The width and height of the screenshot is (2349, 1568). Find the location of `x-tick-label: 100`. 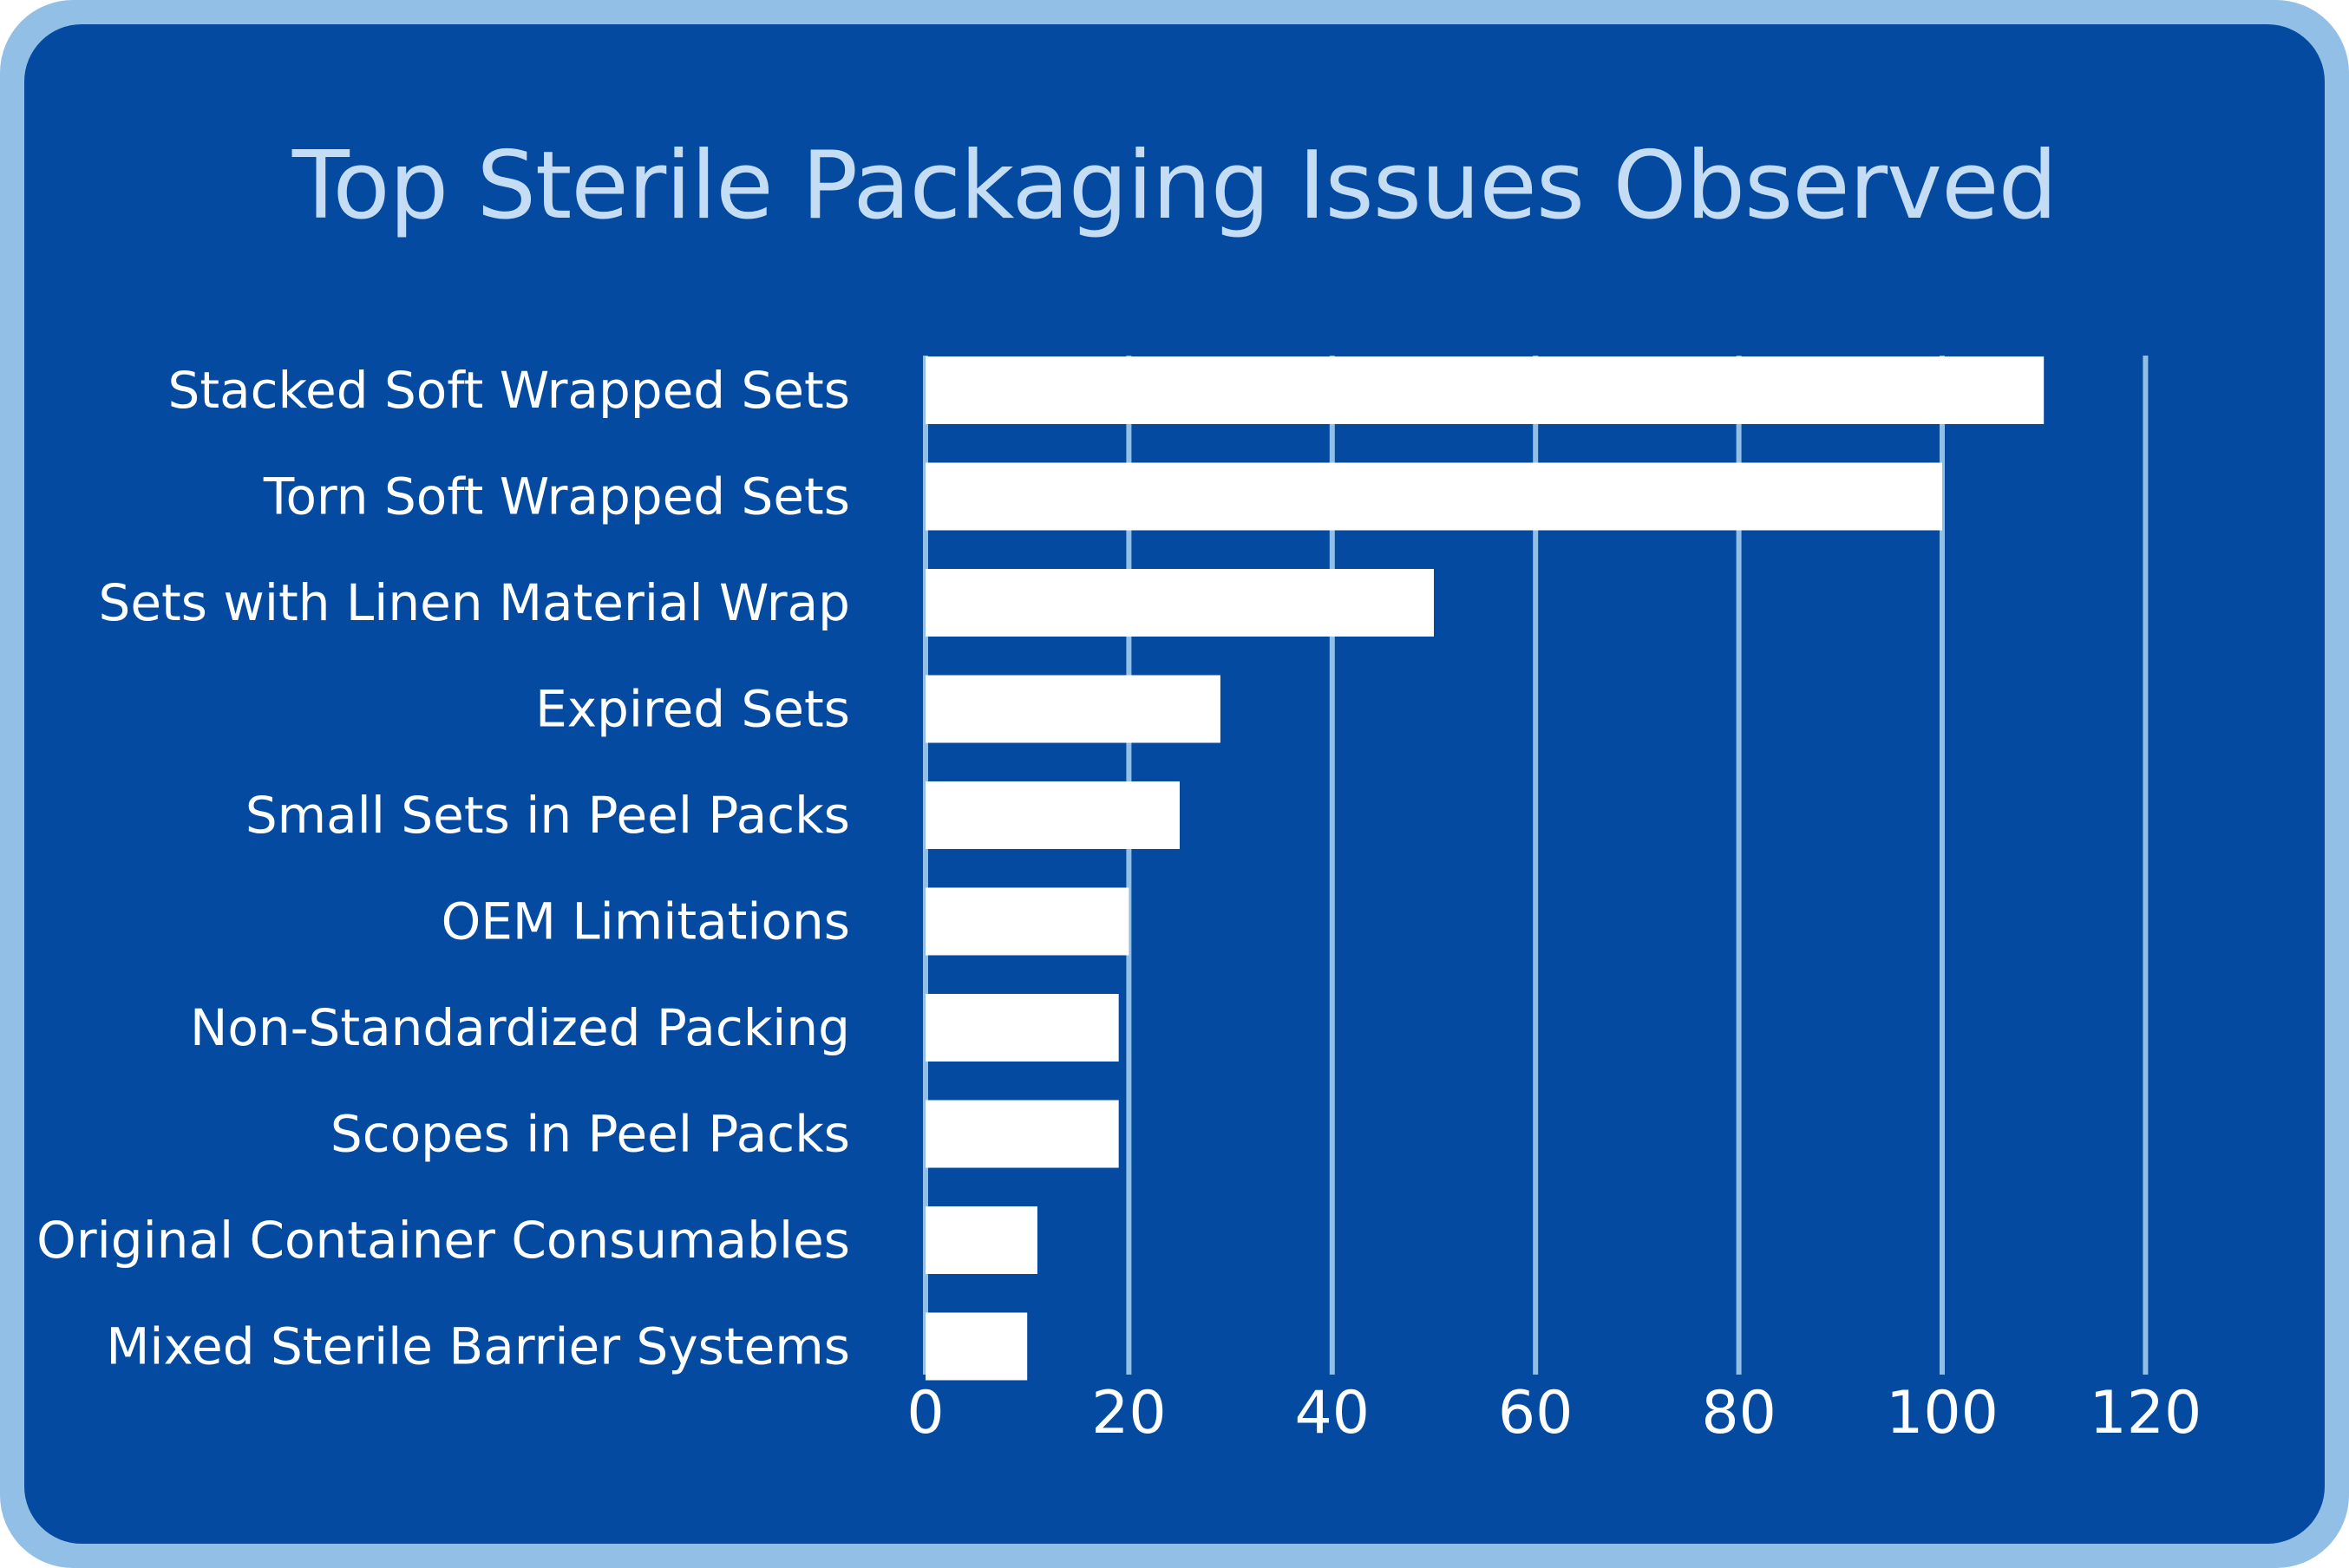

x-tick-label: 100 is located at coordinates (1942, 1413).